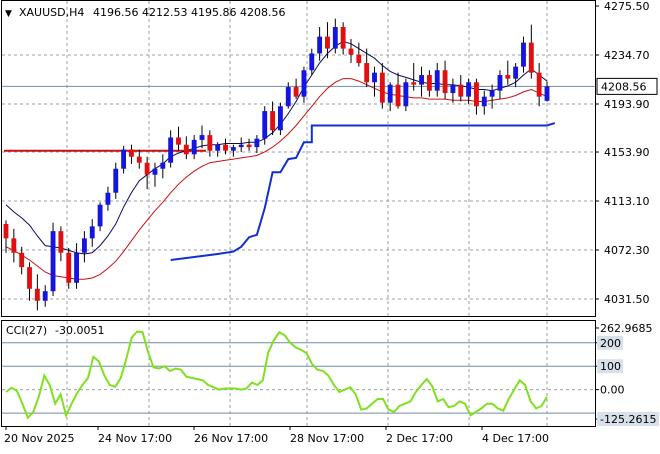 This screenshot has height=454, width=660. I want to click on price-tick-label: 4234.70, so click(627, 55).